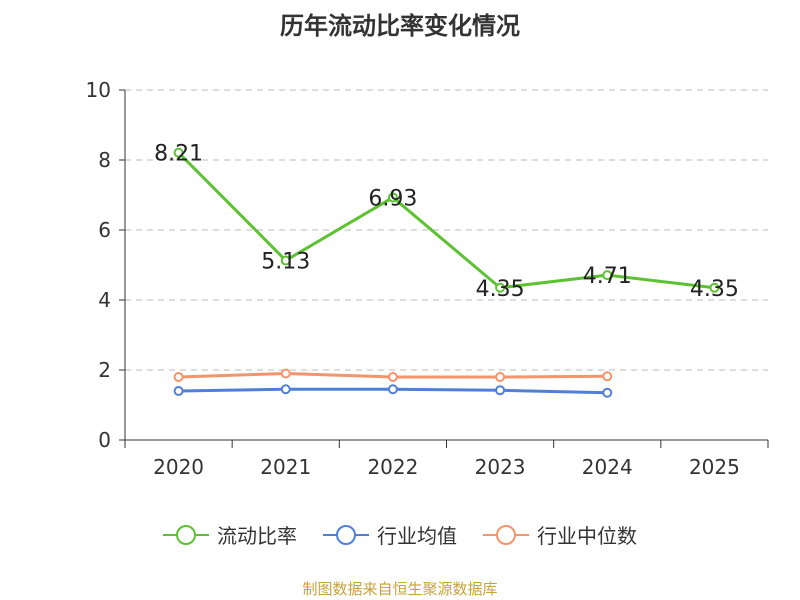  Describe the element at coordinates (400, 589) in the screenshot. I see `source-note: 制图数据来自恒生聚源数据库` at that location.